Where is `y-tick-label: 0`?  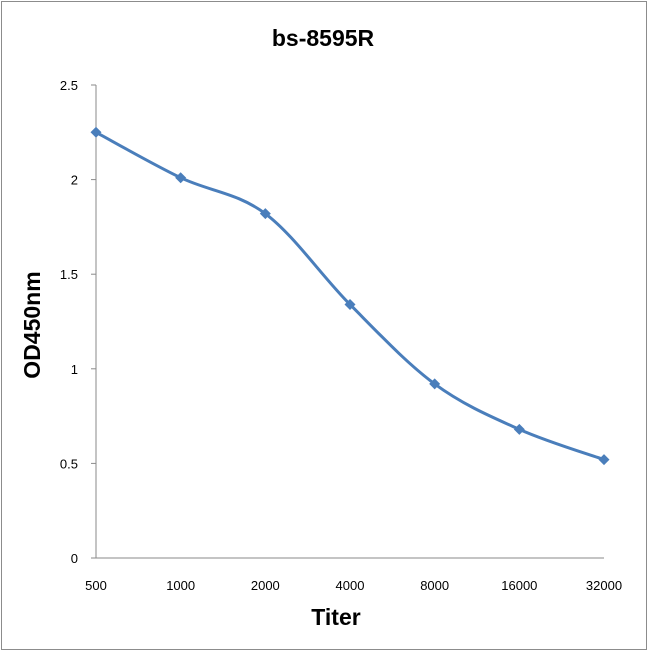 y-tick-label: 0 is located at coordinates (74, 558).